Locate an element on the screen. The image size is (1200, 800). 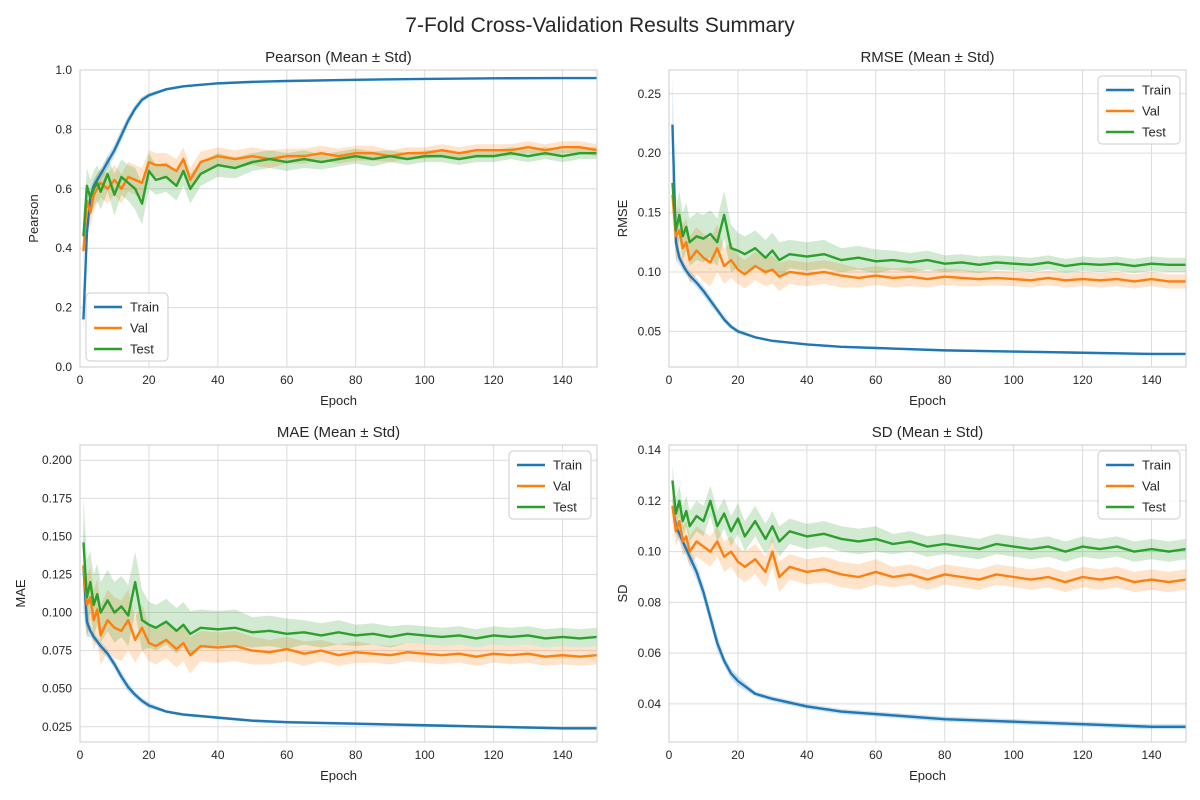
rmse-band-val is located at coordinates (929, 230).